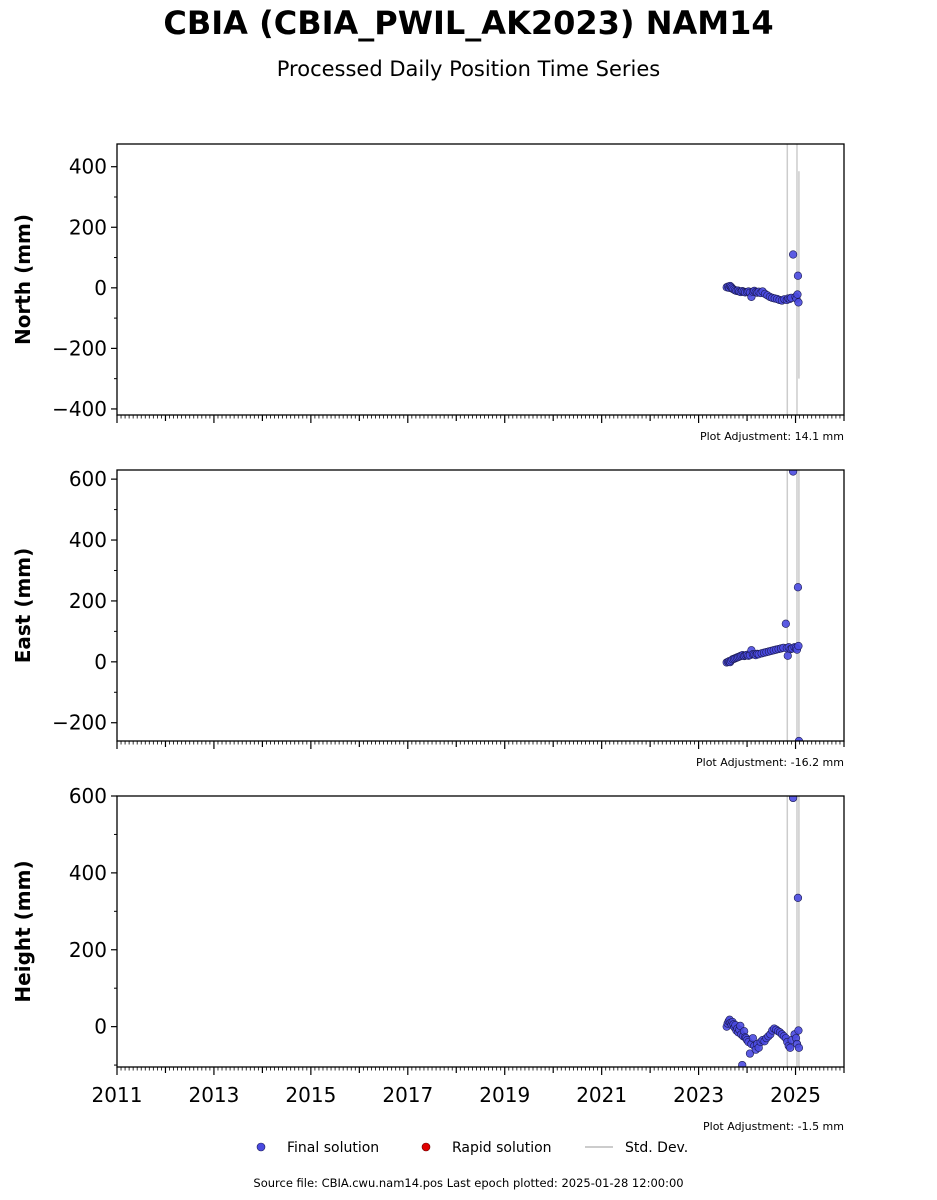 The width and height of the screenshot is (937, 1200). What do you see at coordinates (23, 931) in the screenshot?
I see `y-axis-label: Height (mm)` at bounding box center [23, 931].